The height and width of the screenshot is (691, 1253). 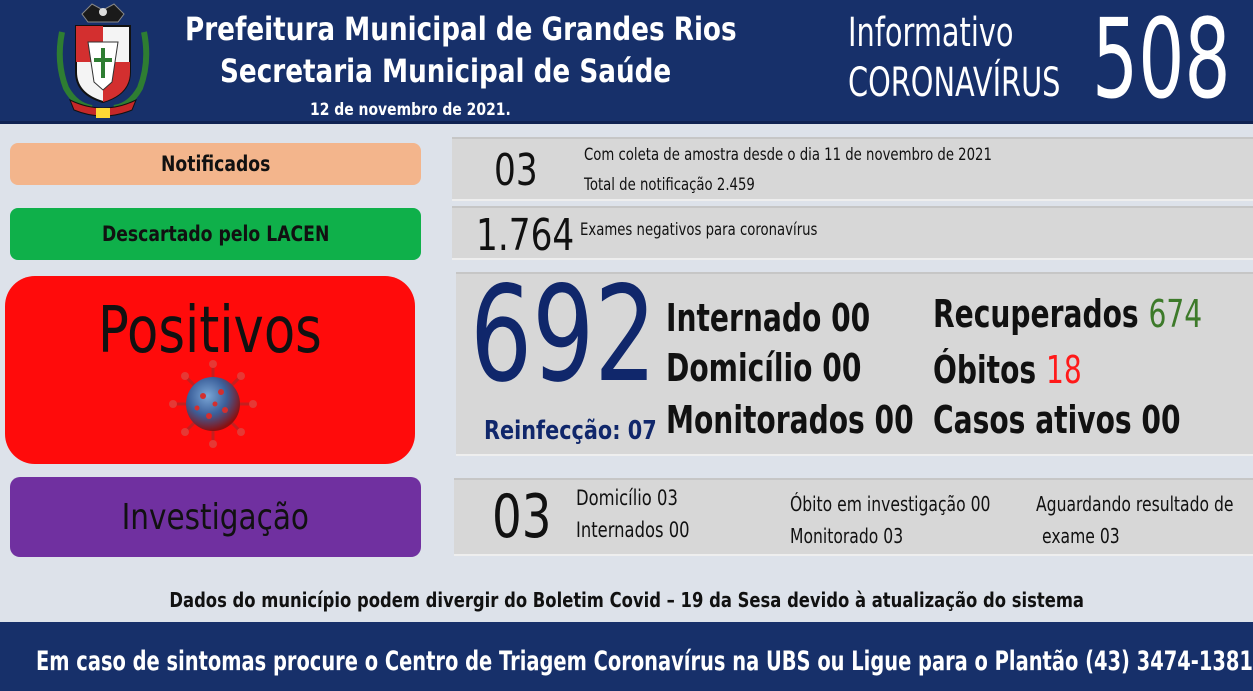 What do you see at coordinates (1063, 370) in the screenshot?
I see `obitos-value: 18` at bounding box center [1063, 370].